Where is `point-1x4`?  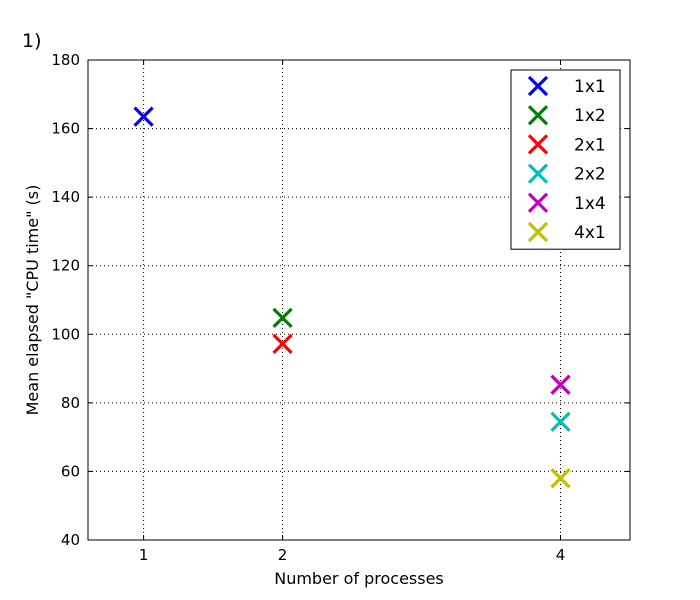 point-1x4 is located at coordinates (560, 384).